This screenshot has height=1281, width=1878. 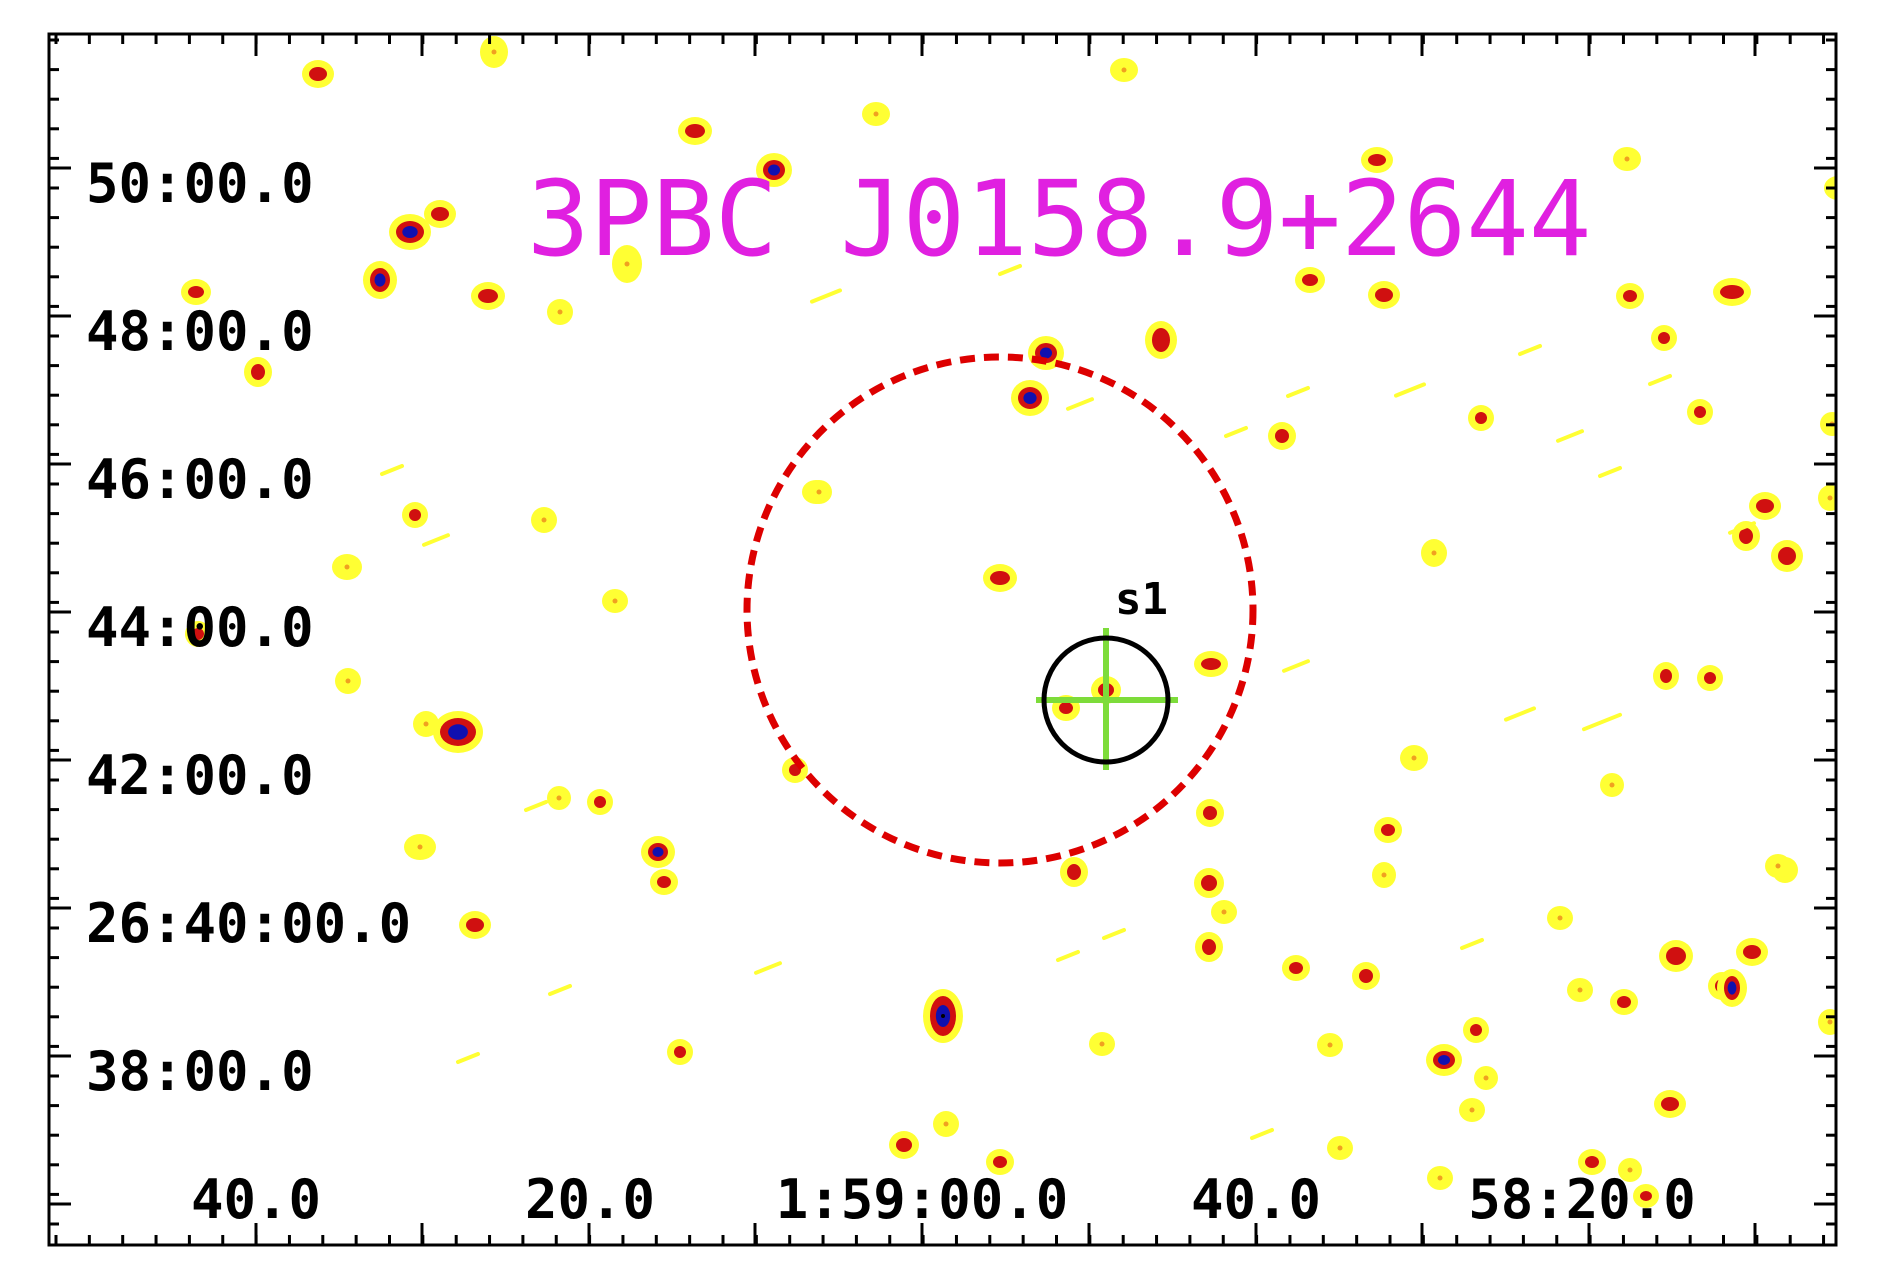 I want to click on ra-label-20: 20.0, so click(x=590, y=1199).